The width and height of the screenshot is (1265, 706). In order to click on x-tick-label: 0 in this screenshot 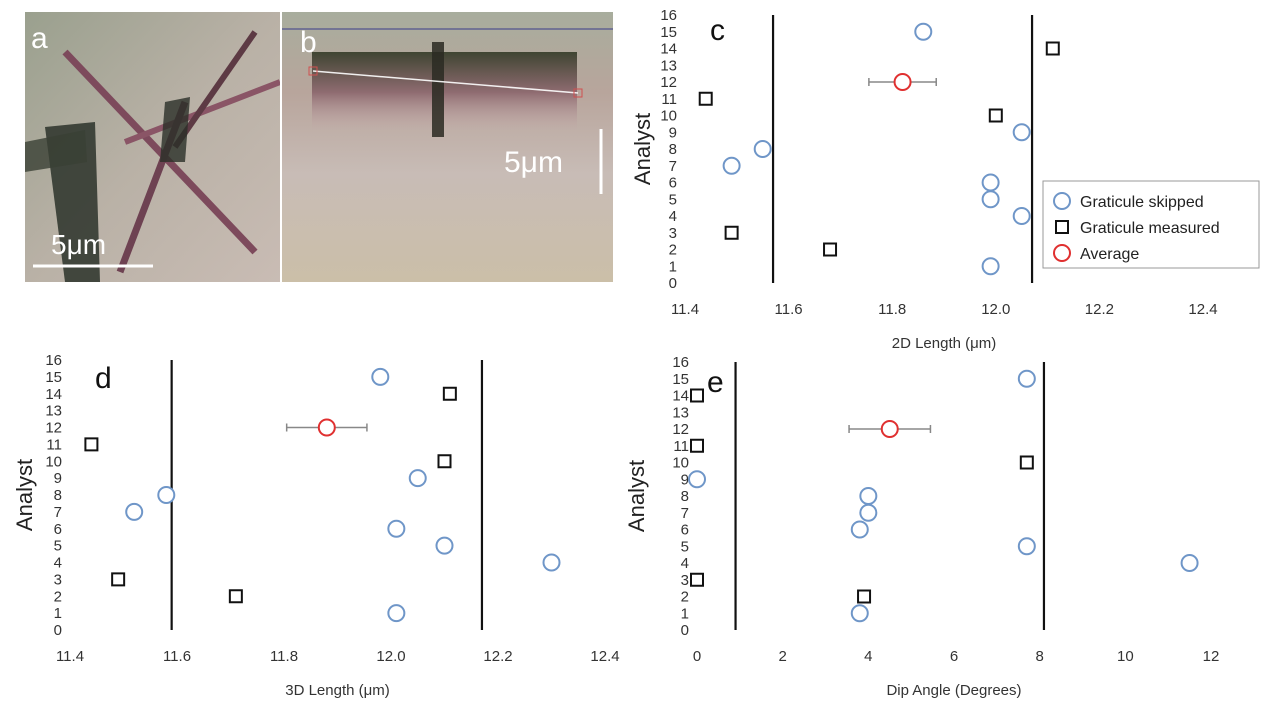, I will do `click(697, 656)`.